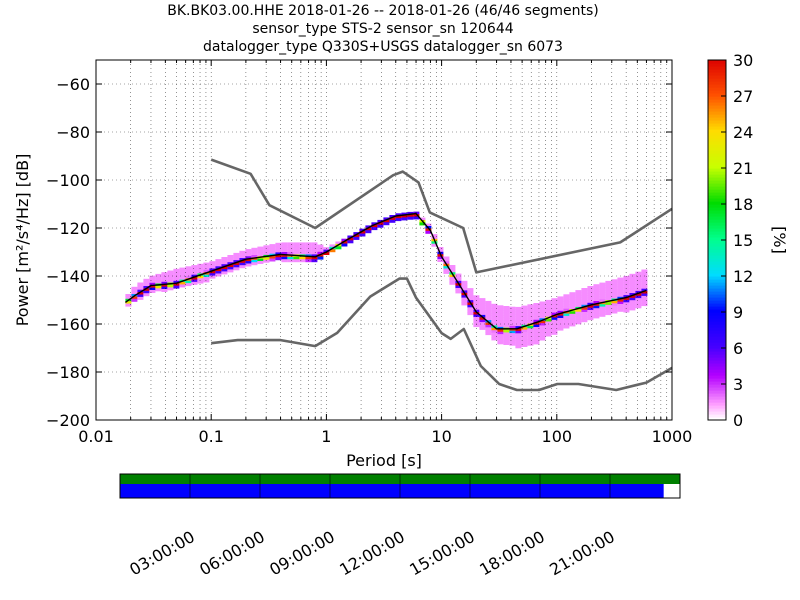 This screenshot has height=600, width=800. What do you see at coordinates (162, 553) in the screenshot?
I see `timeline-tick-label: 03:00:00` at bounding box center [162, 553].